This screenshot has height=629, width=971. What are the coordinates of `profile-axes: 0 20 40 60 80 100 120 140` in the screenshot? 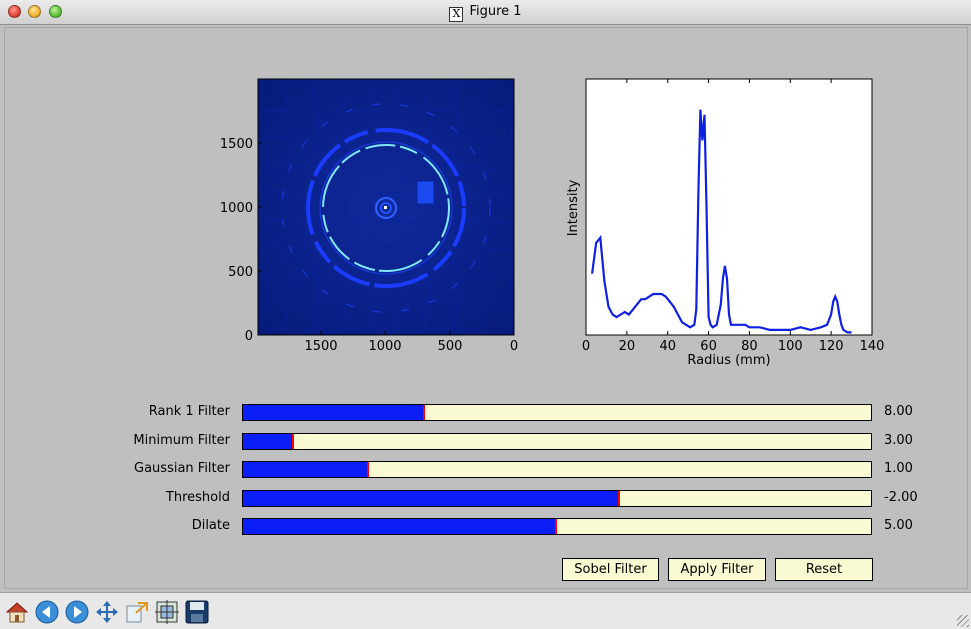 It's located at (733, 216).